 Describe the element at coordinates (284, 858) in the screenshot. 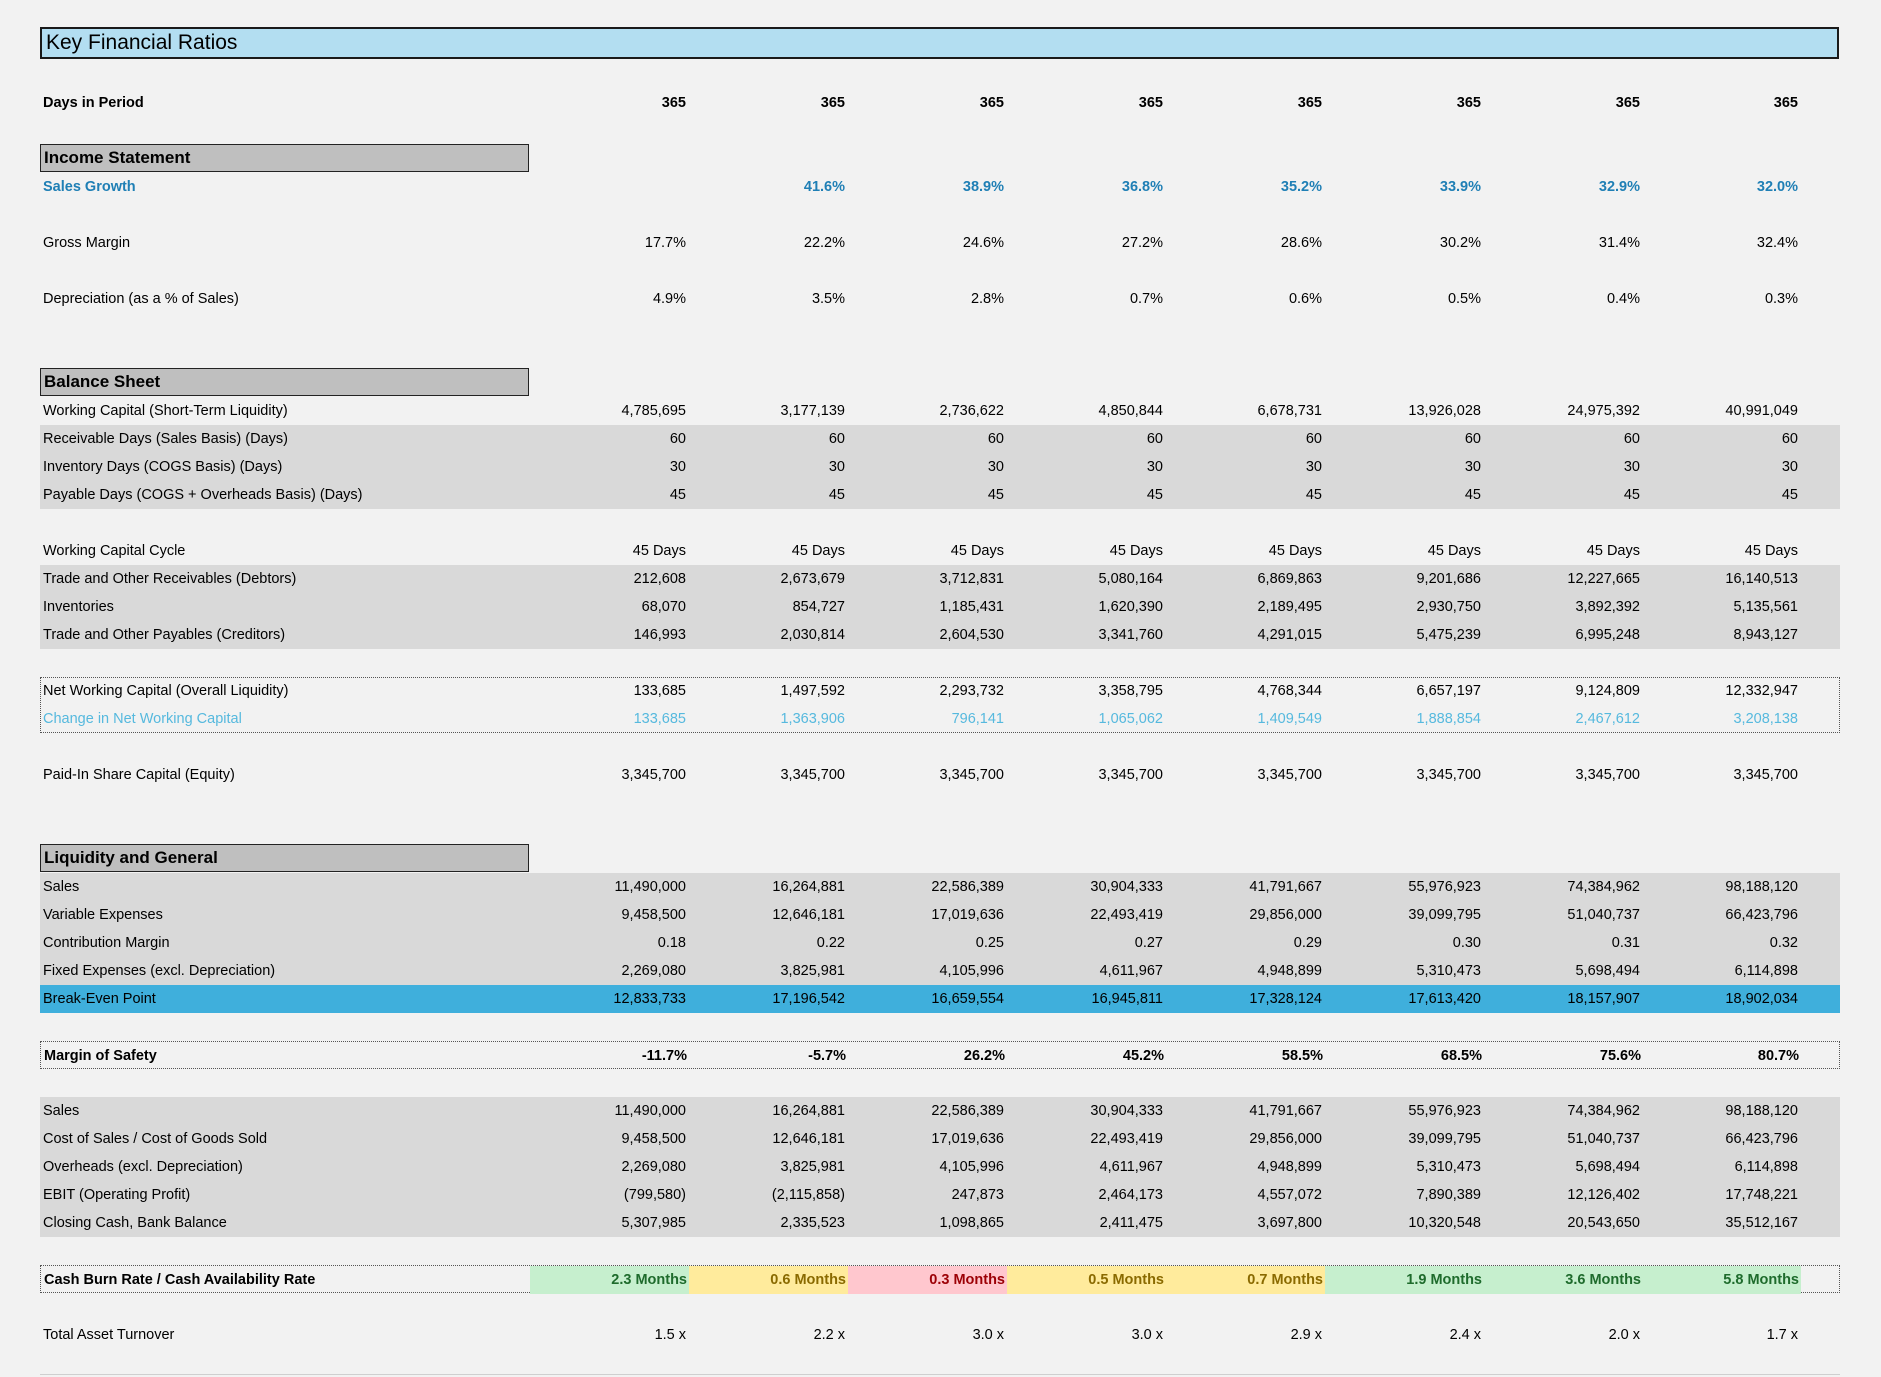

I see `section-liquidity: Liquidity and General` at that location.